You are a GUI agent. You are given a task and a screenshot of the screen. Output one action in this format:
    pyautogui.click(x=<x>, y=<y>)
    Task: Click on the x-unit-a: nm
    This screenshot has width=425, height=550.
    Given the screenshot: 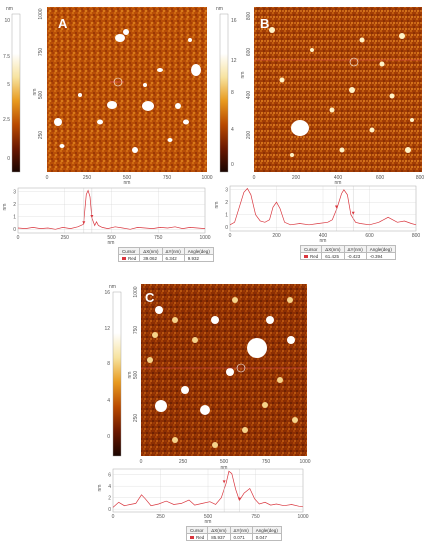 What is the action you would take?
    pyautogui.click(x=127, y=182)
    